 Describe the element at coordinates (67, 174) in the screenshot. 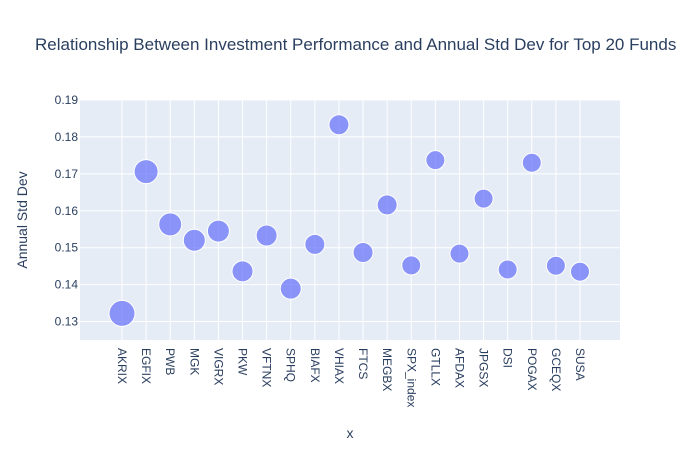

I see `y-tick-label: 0.17` at that location.